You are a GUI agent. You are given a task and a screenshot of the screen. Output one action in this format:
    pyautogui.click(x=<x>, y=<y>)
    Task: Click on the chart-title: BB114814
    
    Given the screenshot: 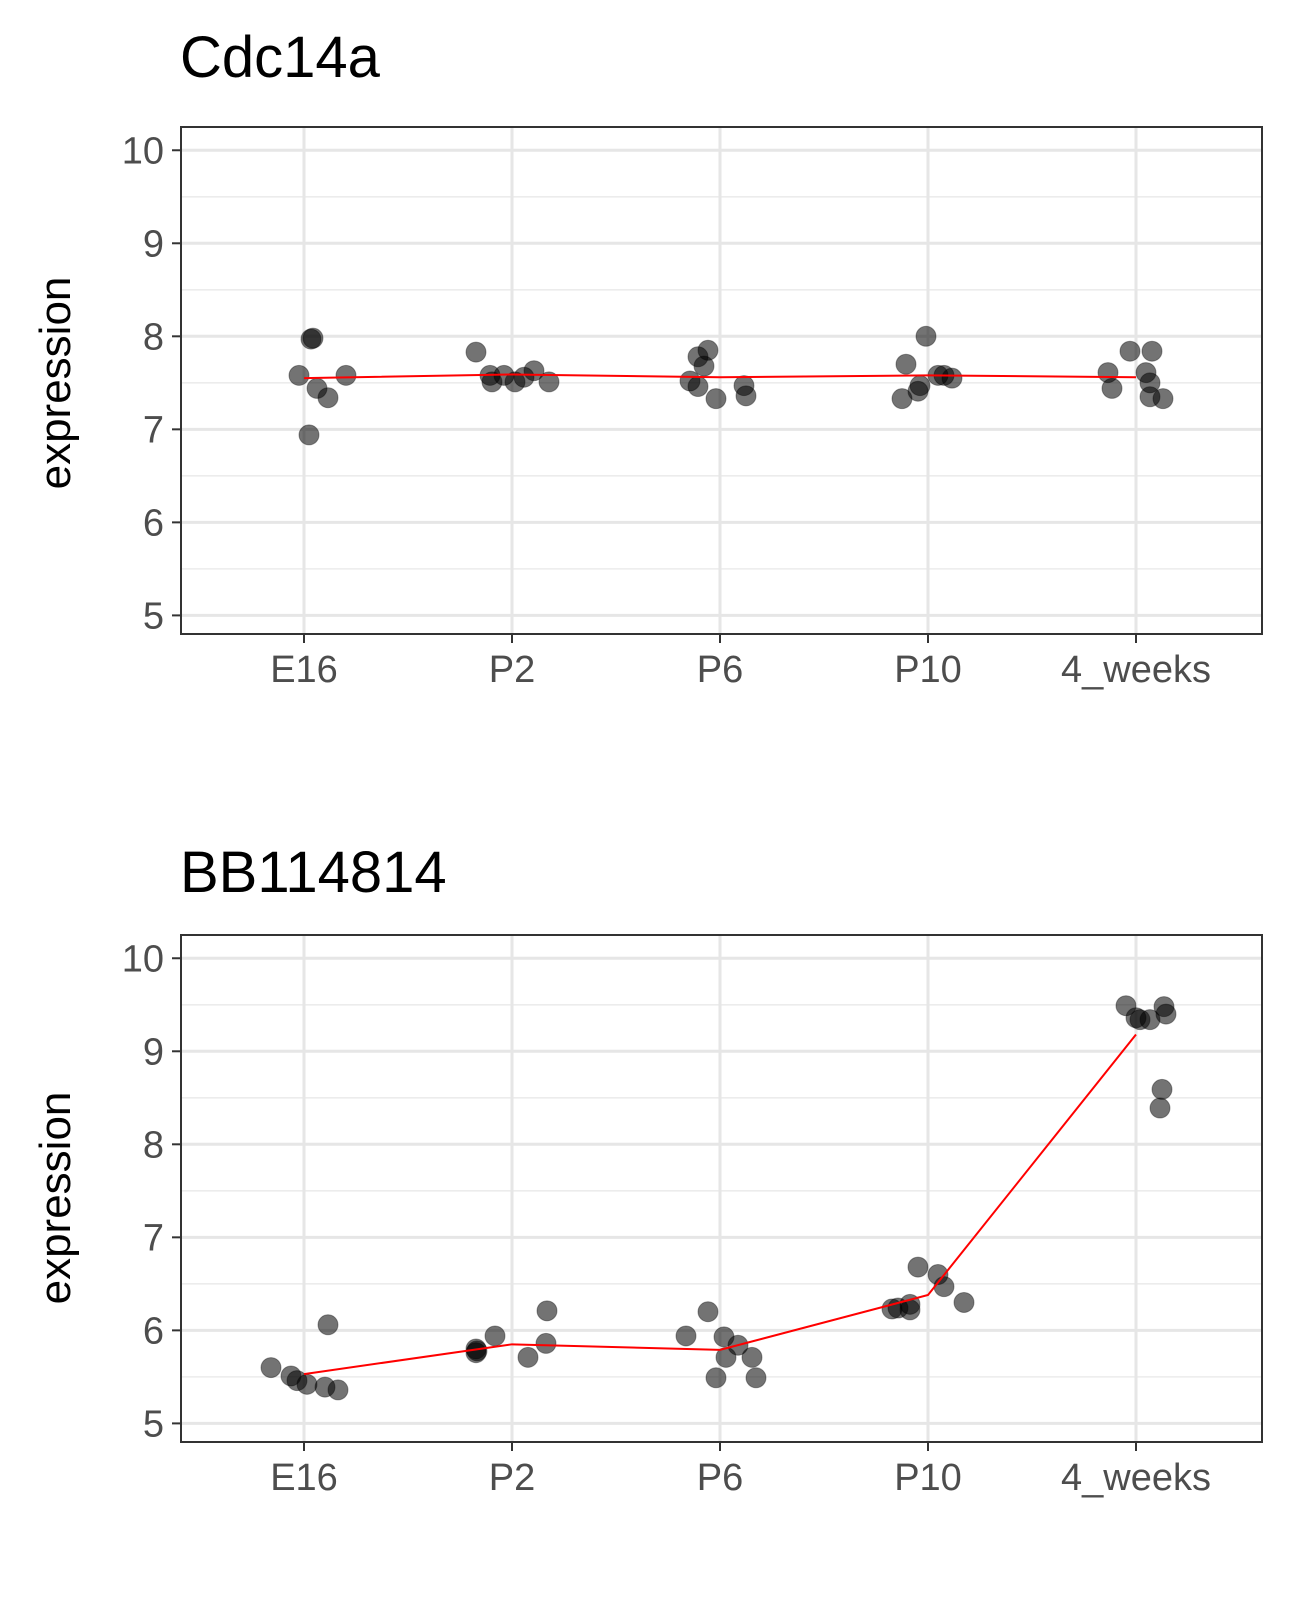 What is the action you would take?
    pyautogui.click(x=313, y=872)
    